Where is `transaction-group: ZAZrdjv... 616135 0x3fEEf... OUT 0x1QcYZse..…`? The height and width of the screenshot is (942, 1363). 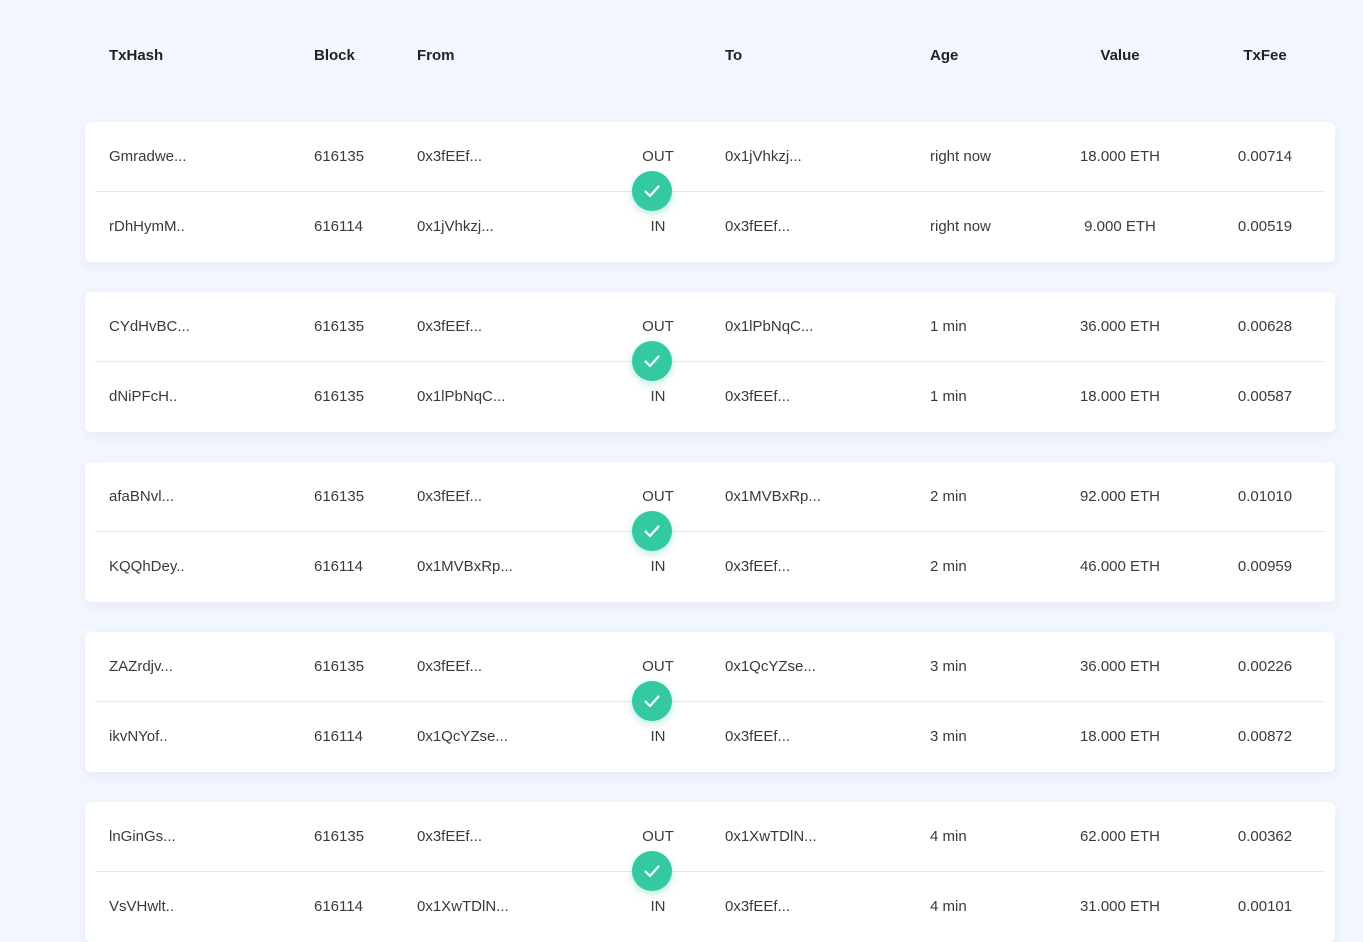 transaction-group: ZAZrdjv... 616135 0x3fEEf... OUT 0x1QcYZse..… is located at coordinates (710, 702).